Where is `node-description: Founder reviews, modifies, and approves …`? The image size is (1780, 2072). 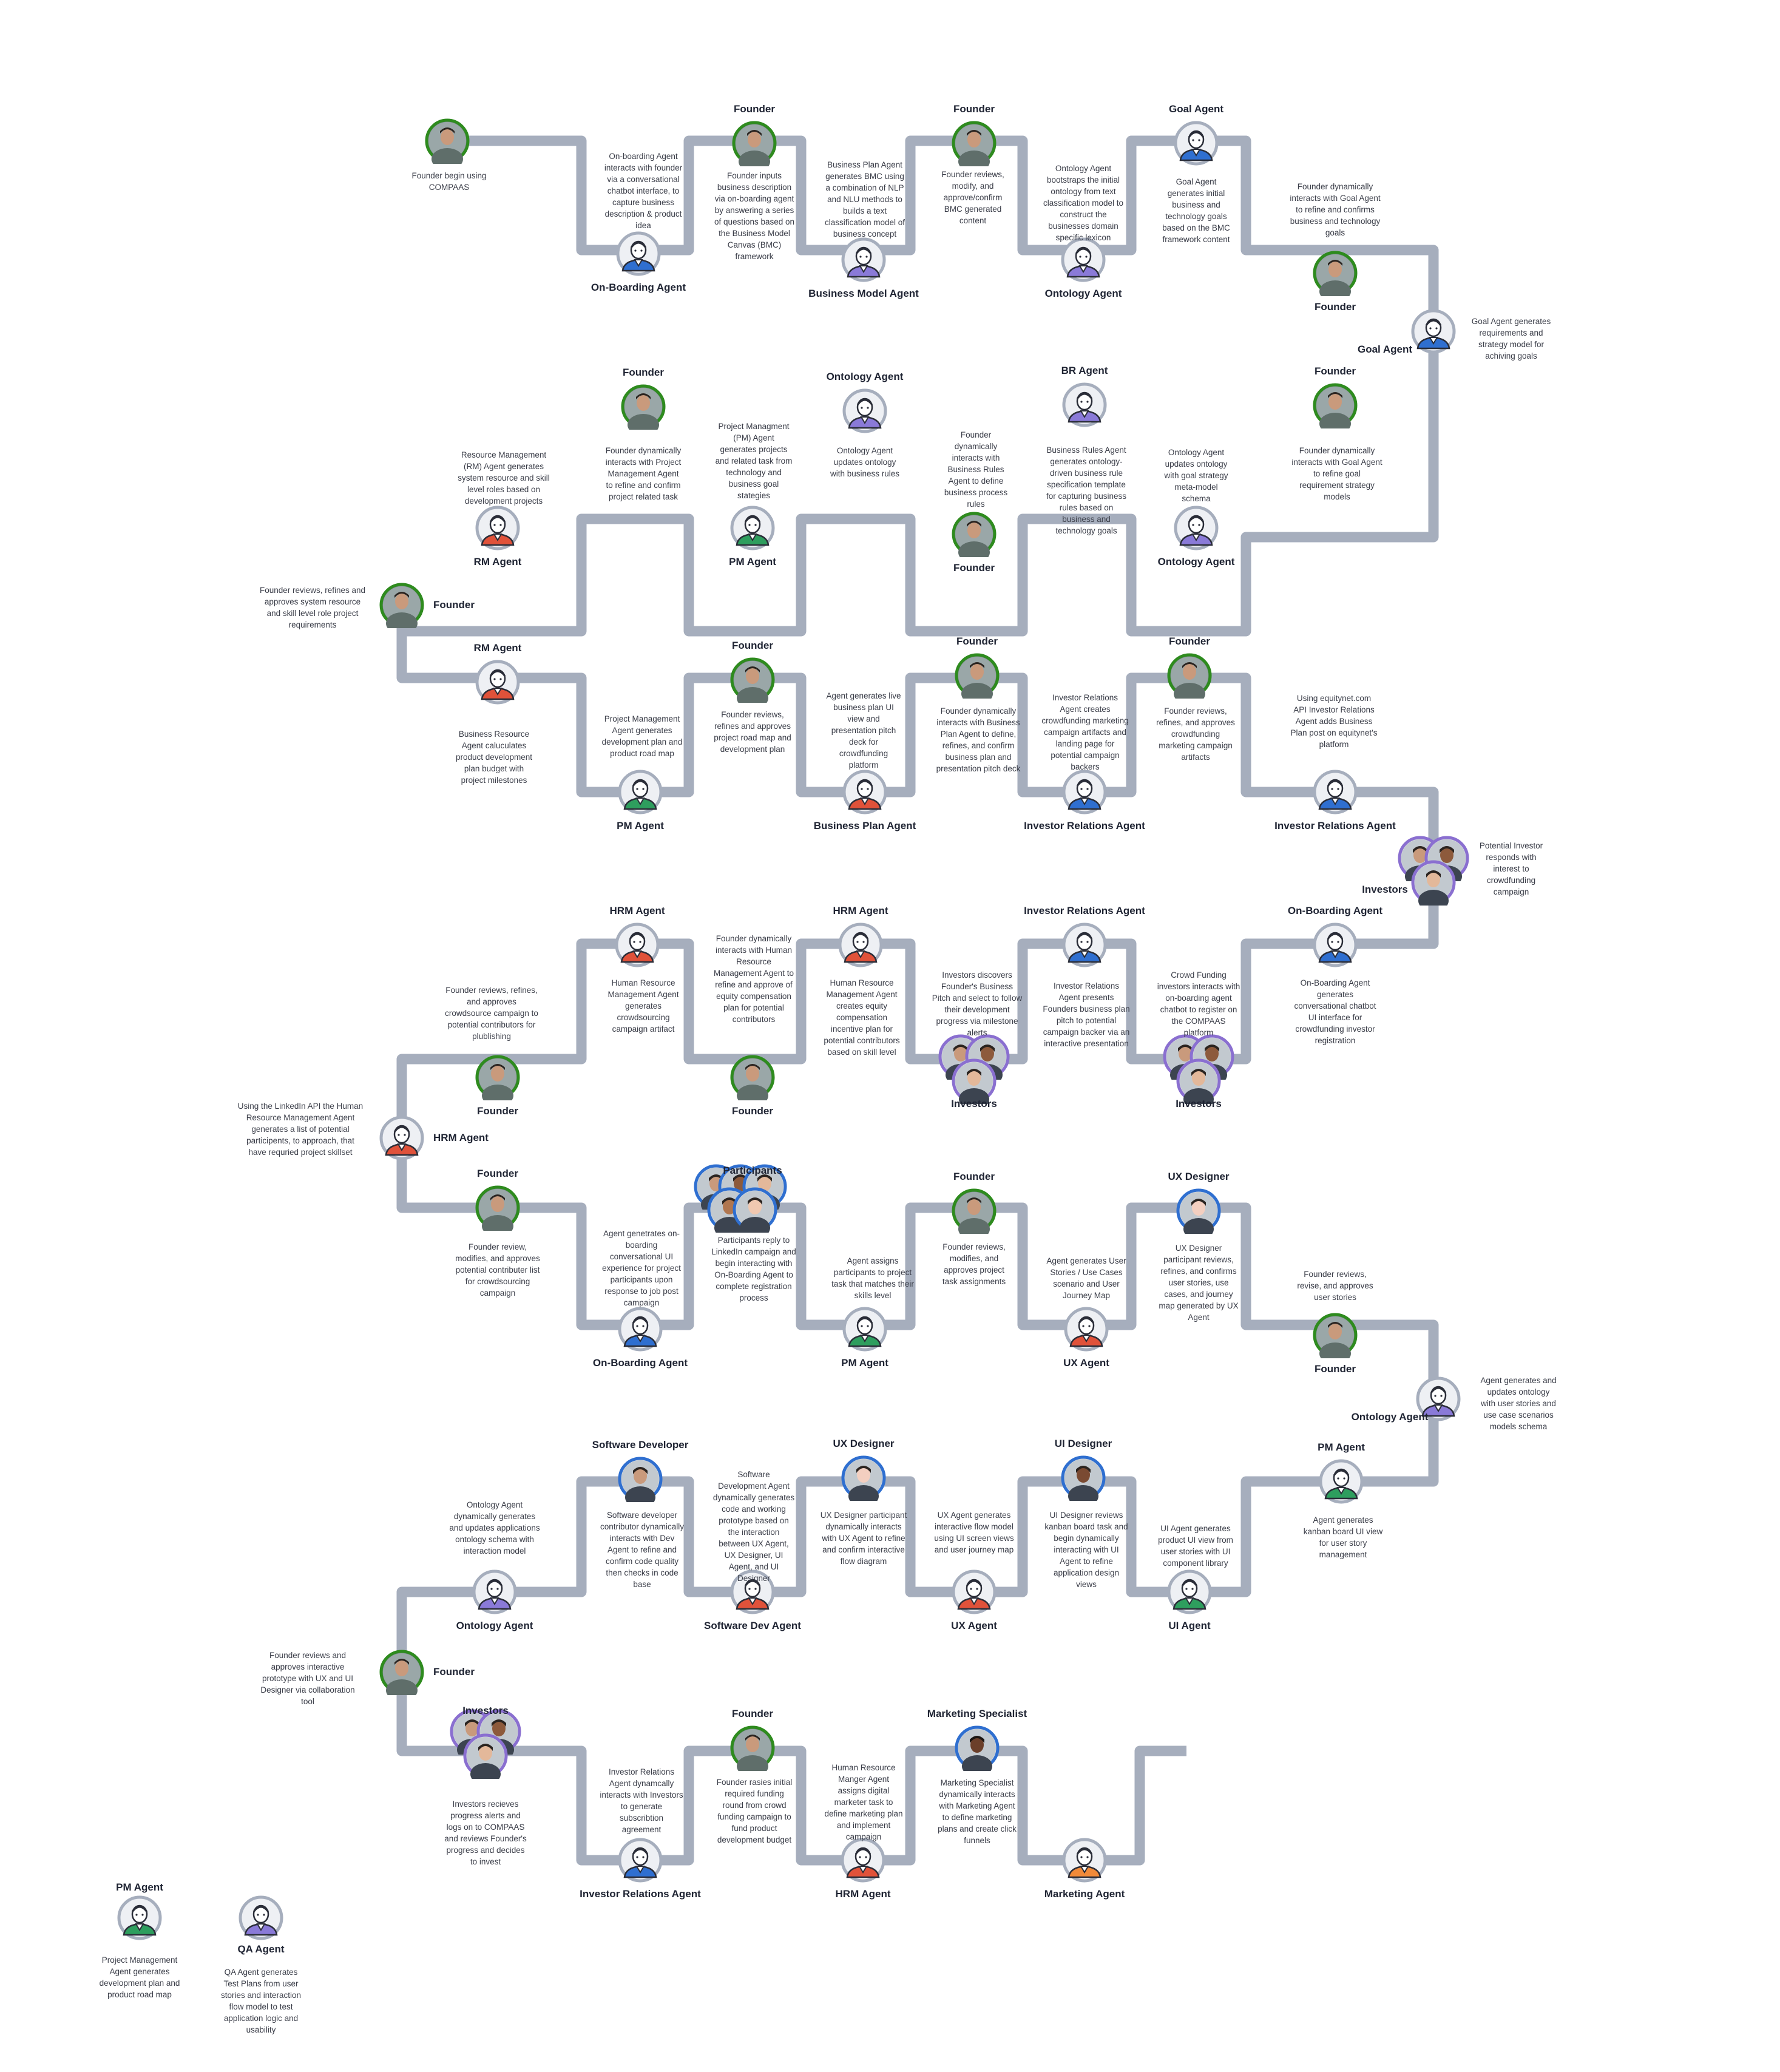 node-description: Founder reviews, modifies, and approves … is located at coordinates (974, 1264).